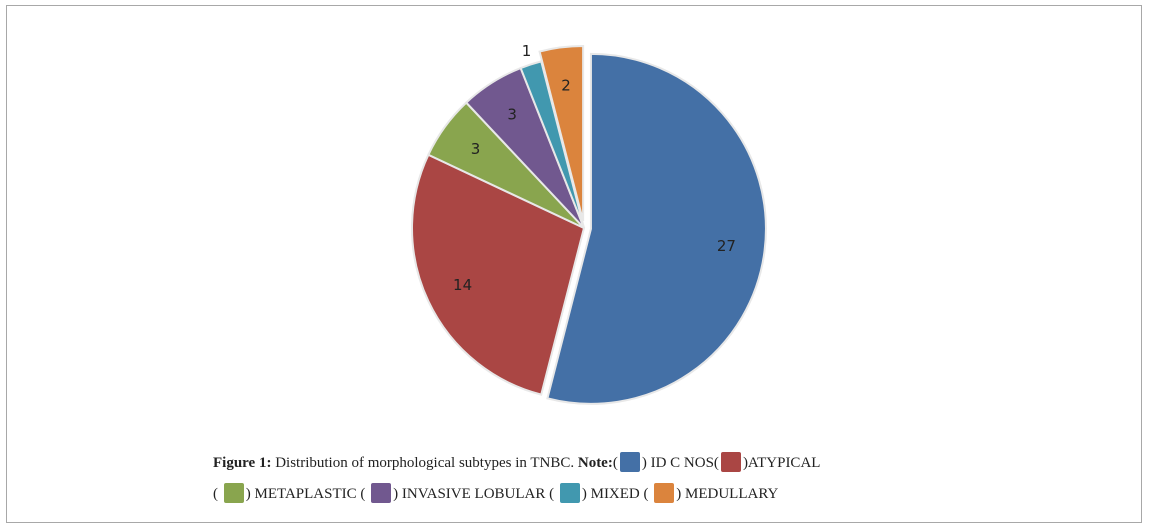 The image size is (1150, 532). I want to click on legend-close-paren: ), so click(644, 463).